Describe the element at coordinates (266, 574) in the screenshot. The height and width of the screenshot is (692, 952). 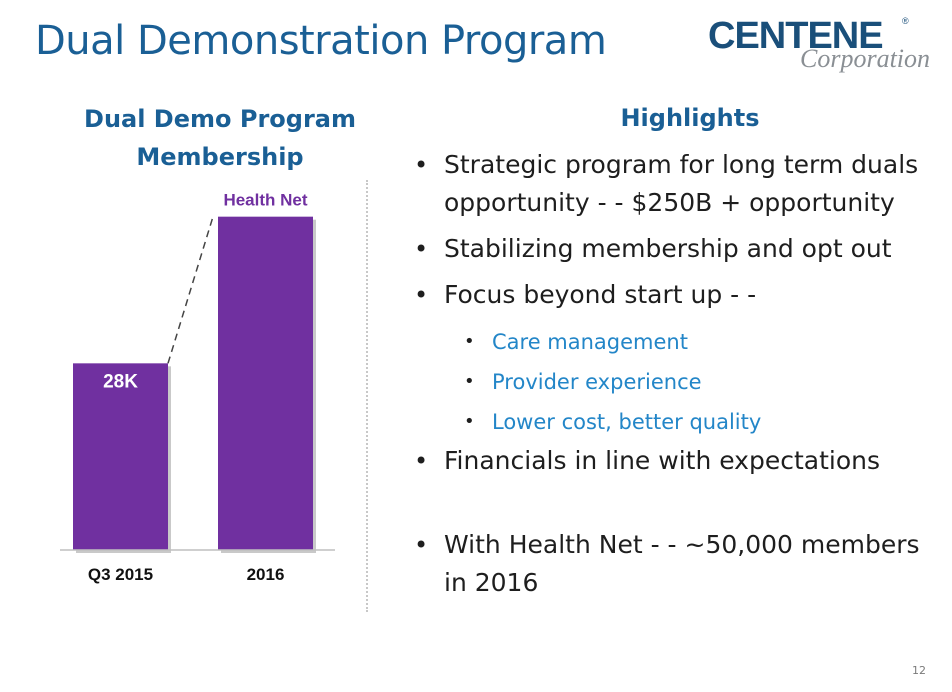
I see `x-tick-label: 2016` at that location.